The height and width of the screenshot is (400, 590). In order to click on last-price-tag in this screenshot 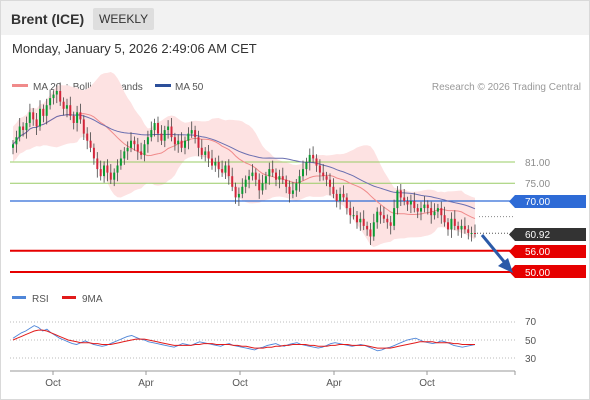, I will do `click(547, 234)`.